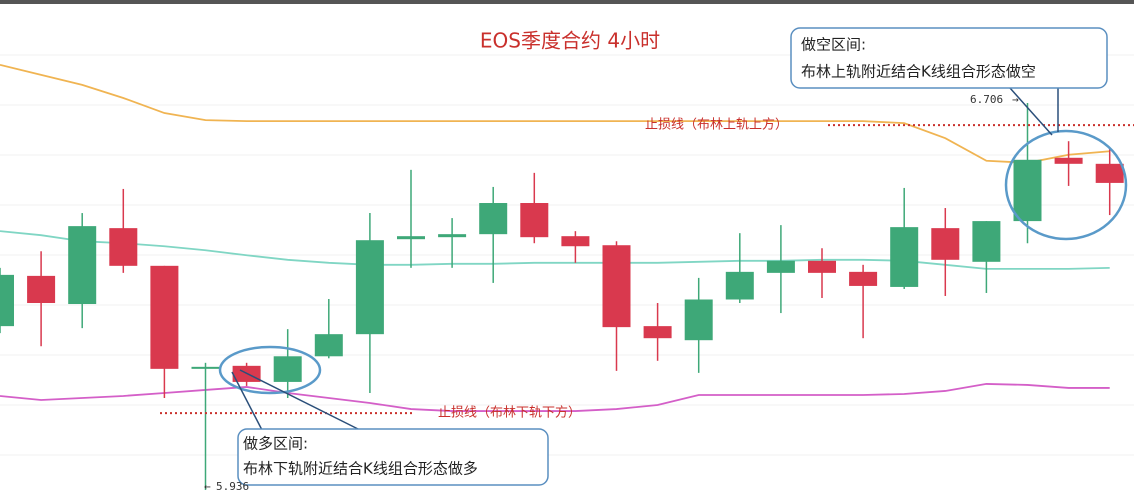 Image resolution: width=1134 pixels, height=495 pixels. I want to click on long-zone-text: 布林下轨附近结合K线组合形态做多, so click(360, 469).